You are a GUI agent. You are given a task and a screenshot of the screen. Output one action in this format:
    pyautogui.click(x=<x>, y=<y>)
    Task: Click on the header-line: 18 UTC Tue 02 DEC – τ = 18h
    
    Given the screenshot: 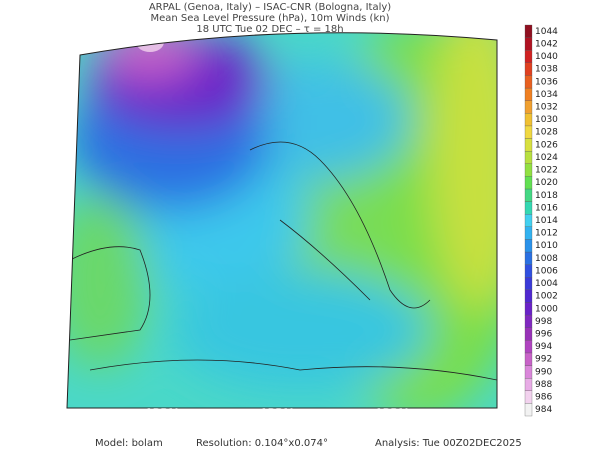 What is the action you would take?
    pyautogui.click(x=269, y=29)
    